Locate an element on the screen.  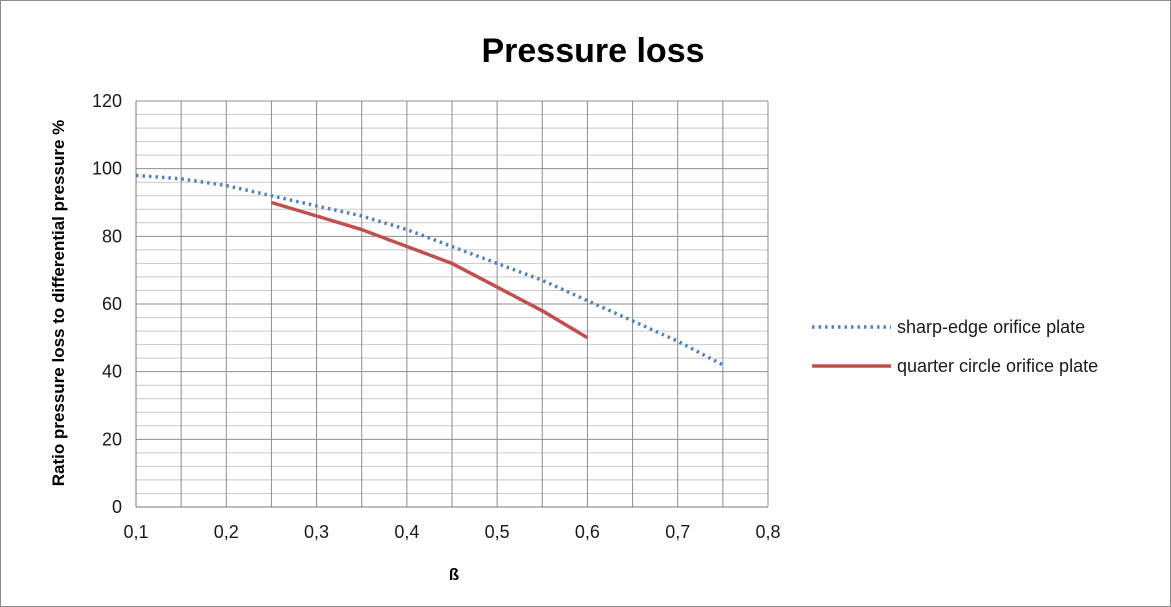
x-tick-label: 0,1 is located at coordinates (135, 532).